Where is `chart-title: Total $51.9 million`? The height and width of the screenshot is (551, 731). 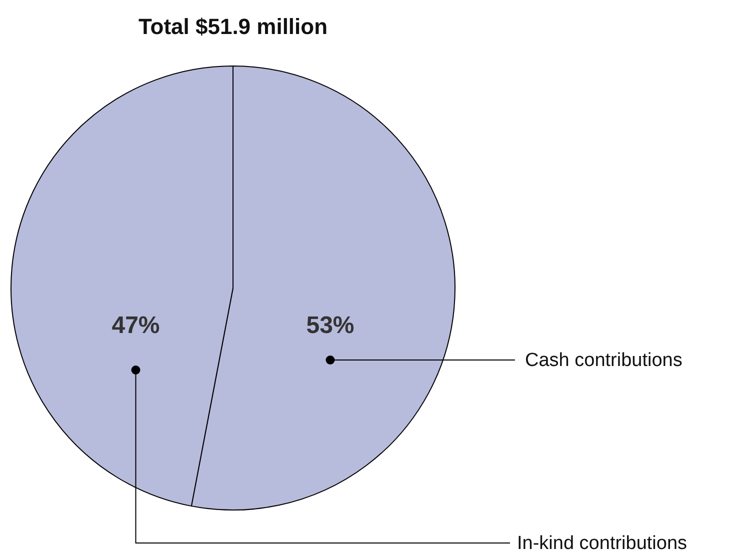 chart-title: Total $51.9 million is located at coordinates (233, 26).